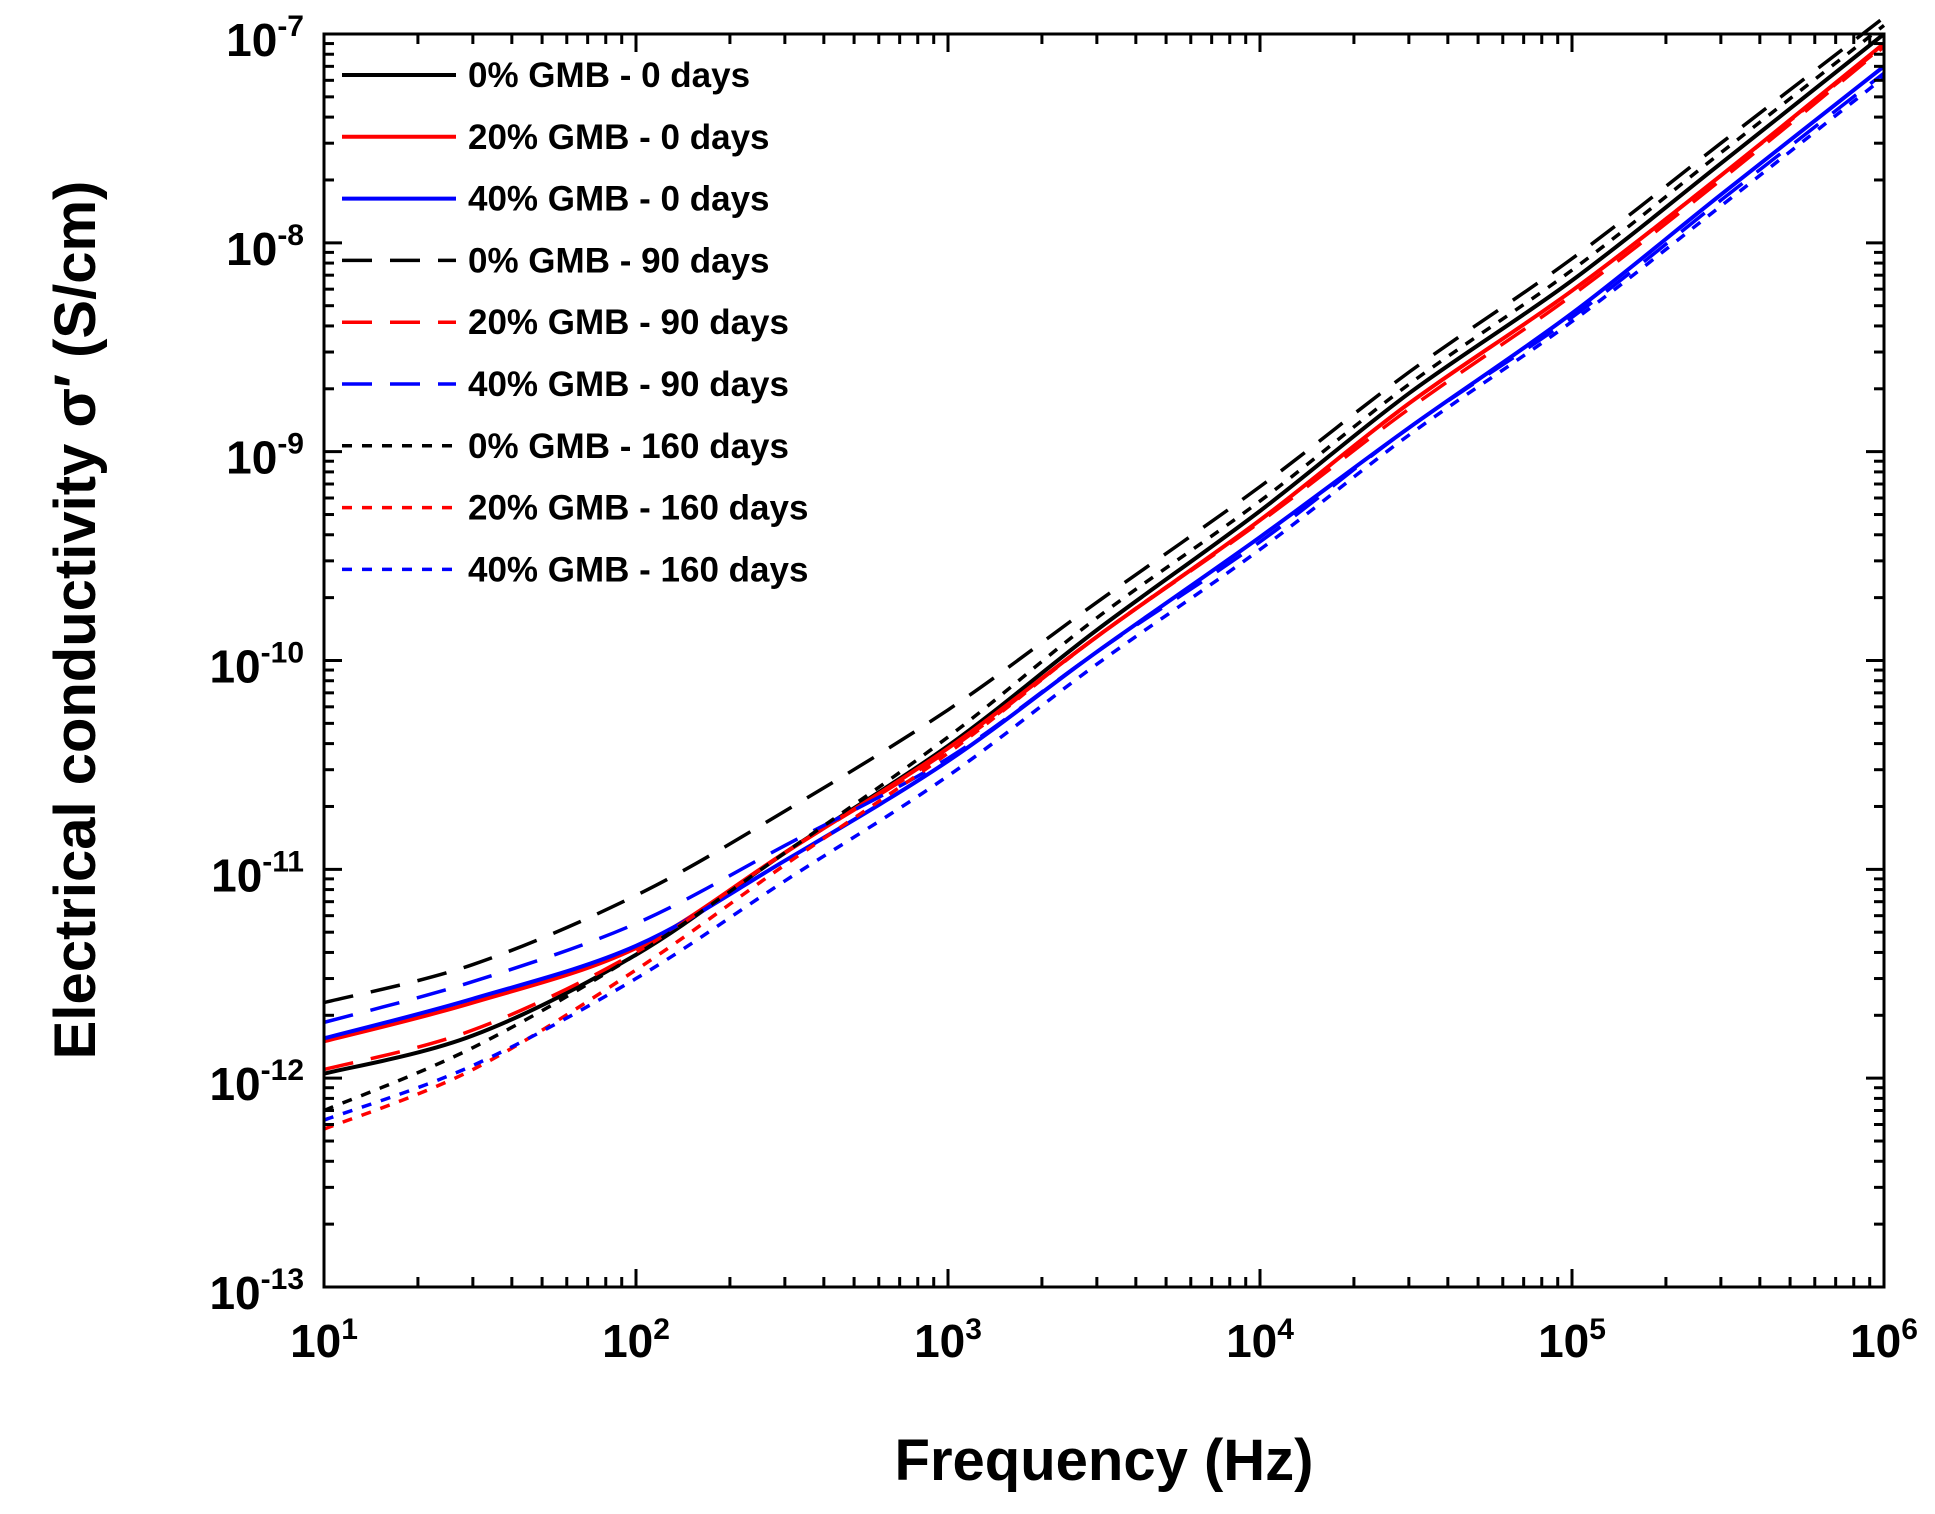 Image resolution: width=1935 pixels, height=1514 pixels. What do you see at coordinates (619, 199) in the screenshot?
I see `legend-label-2: 40% GMB - 0 days` at bounding box center [619, 199].